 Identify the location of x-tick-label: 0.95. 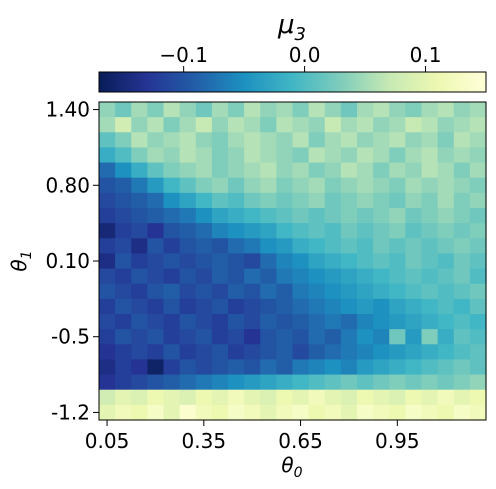
(397, 441).